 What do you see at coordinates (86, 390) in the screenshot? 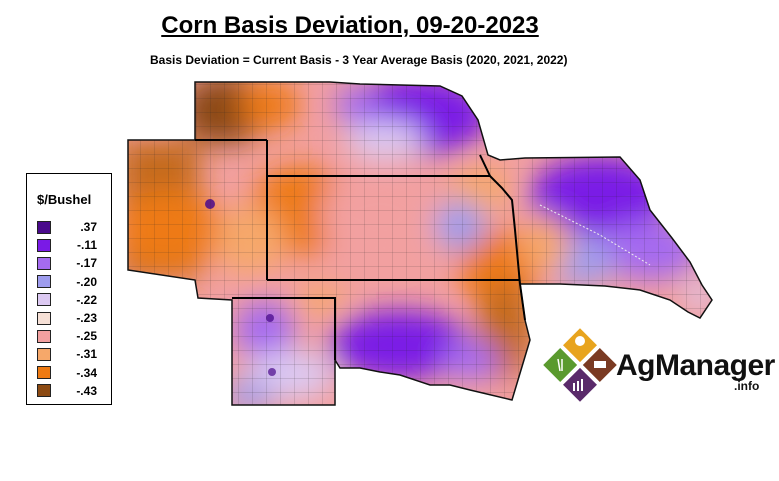
I see `legend-label: -.43` at bounding box center [86, 390].